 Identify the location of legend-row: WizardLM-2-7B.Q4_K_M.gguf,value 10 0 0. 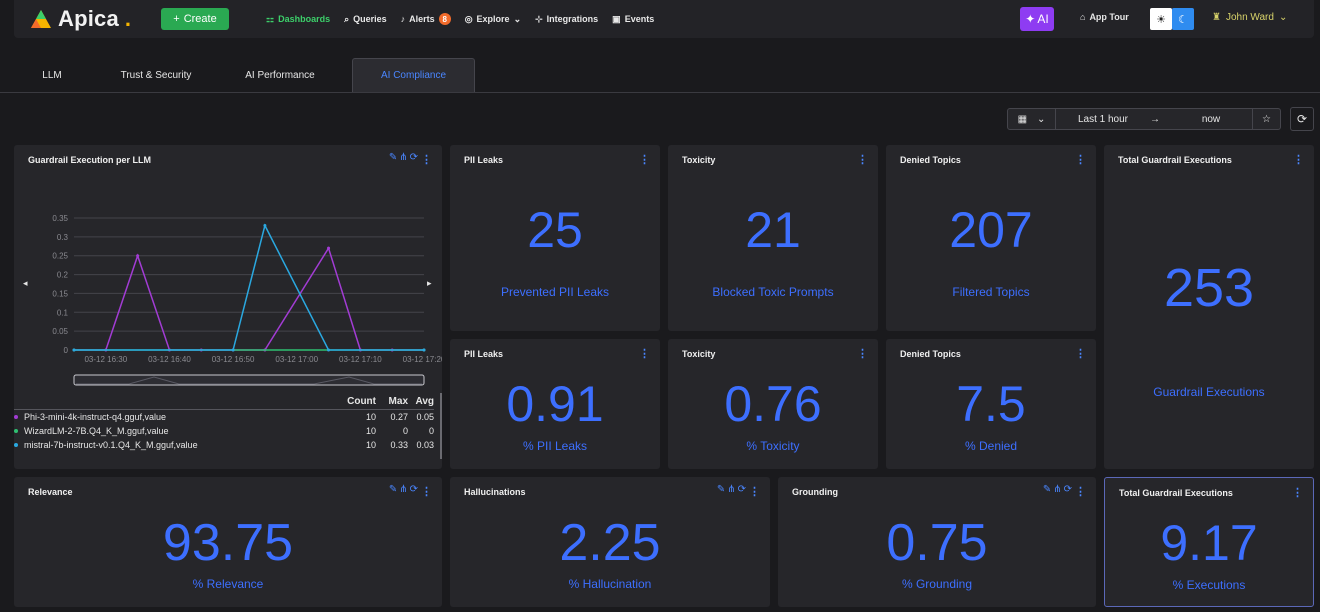
(224, 431).